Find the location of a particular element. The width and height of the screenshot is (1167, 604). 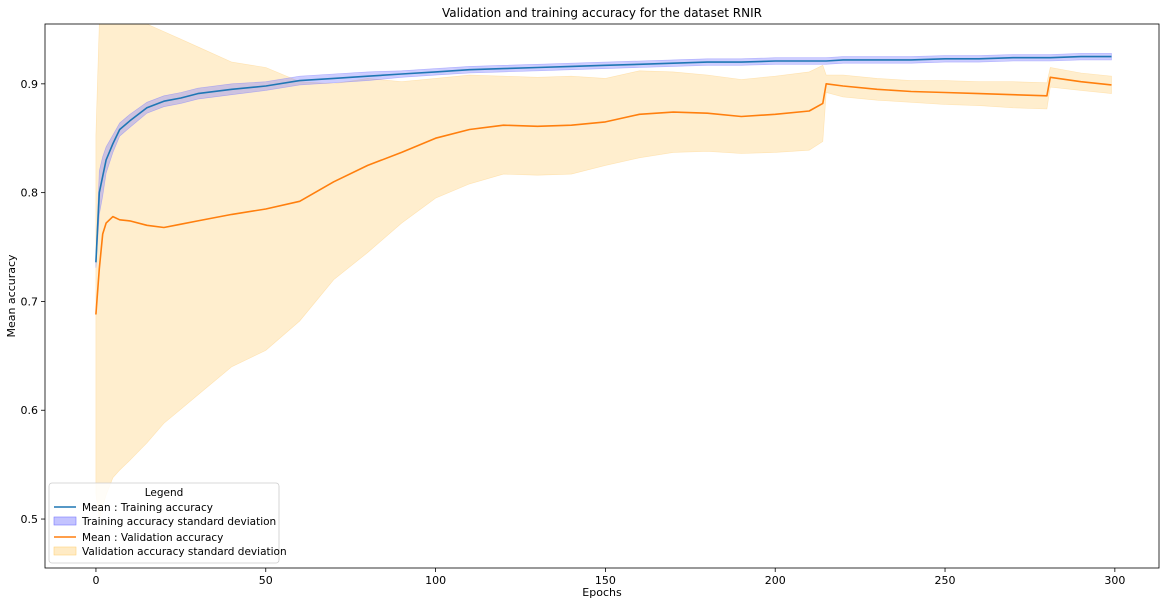

x-tick-label: 50 is located at coordinates (266, 580).